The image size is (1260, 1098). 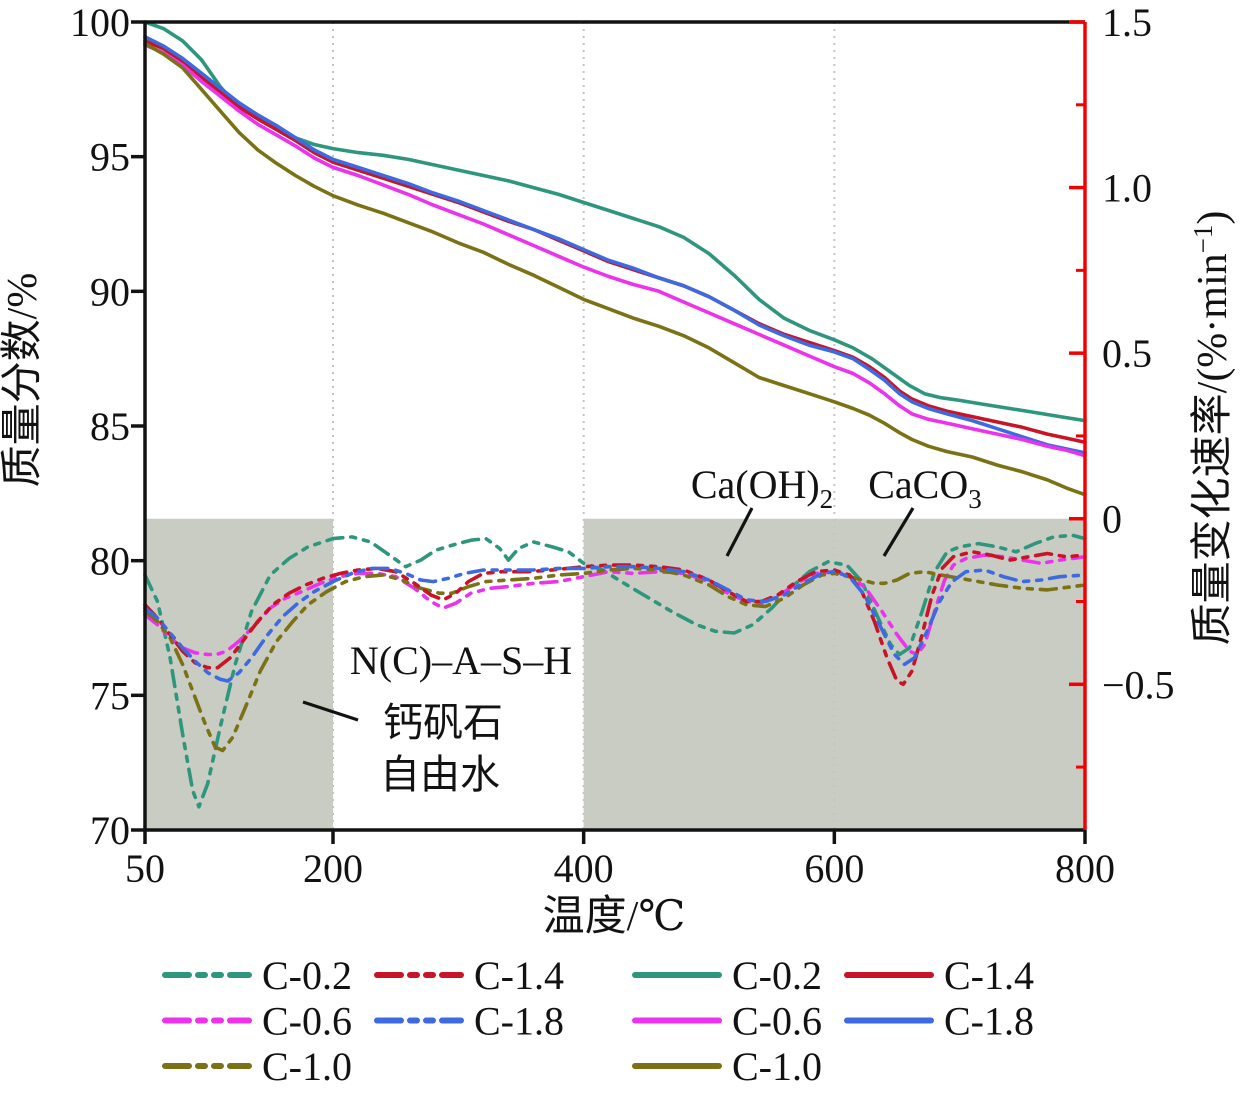 What do you see at coordinates (440, 774) in the screenshot?
I see `annotation-free-water: 自由水` at bounding box center [440, 774].